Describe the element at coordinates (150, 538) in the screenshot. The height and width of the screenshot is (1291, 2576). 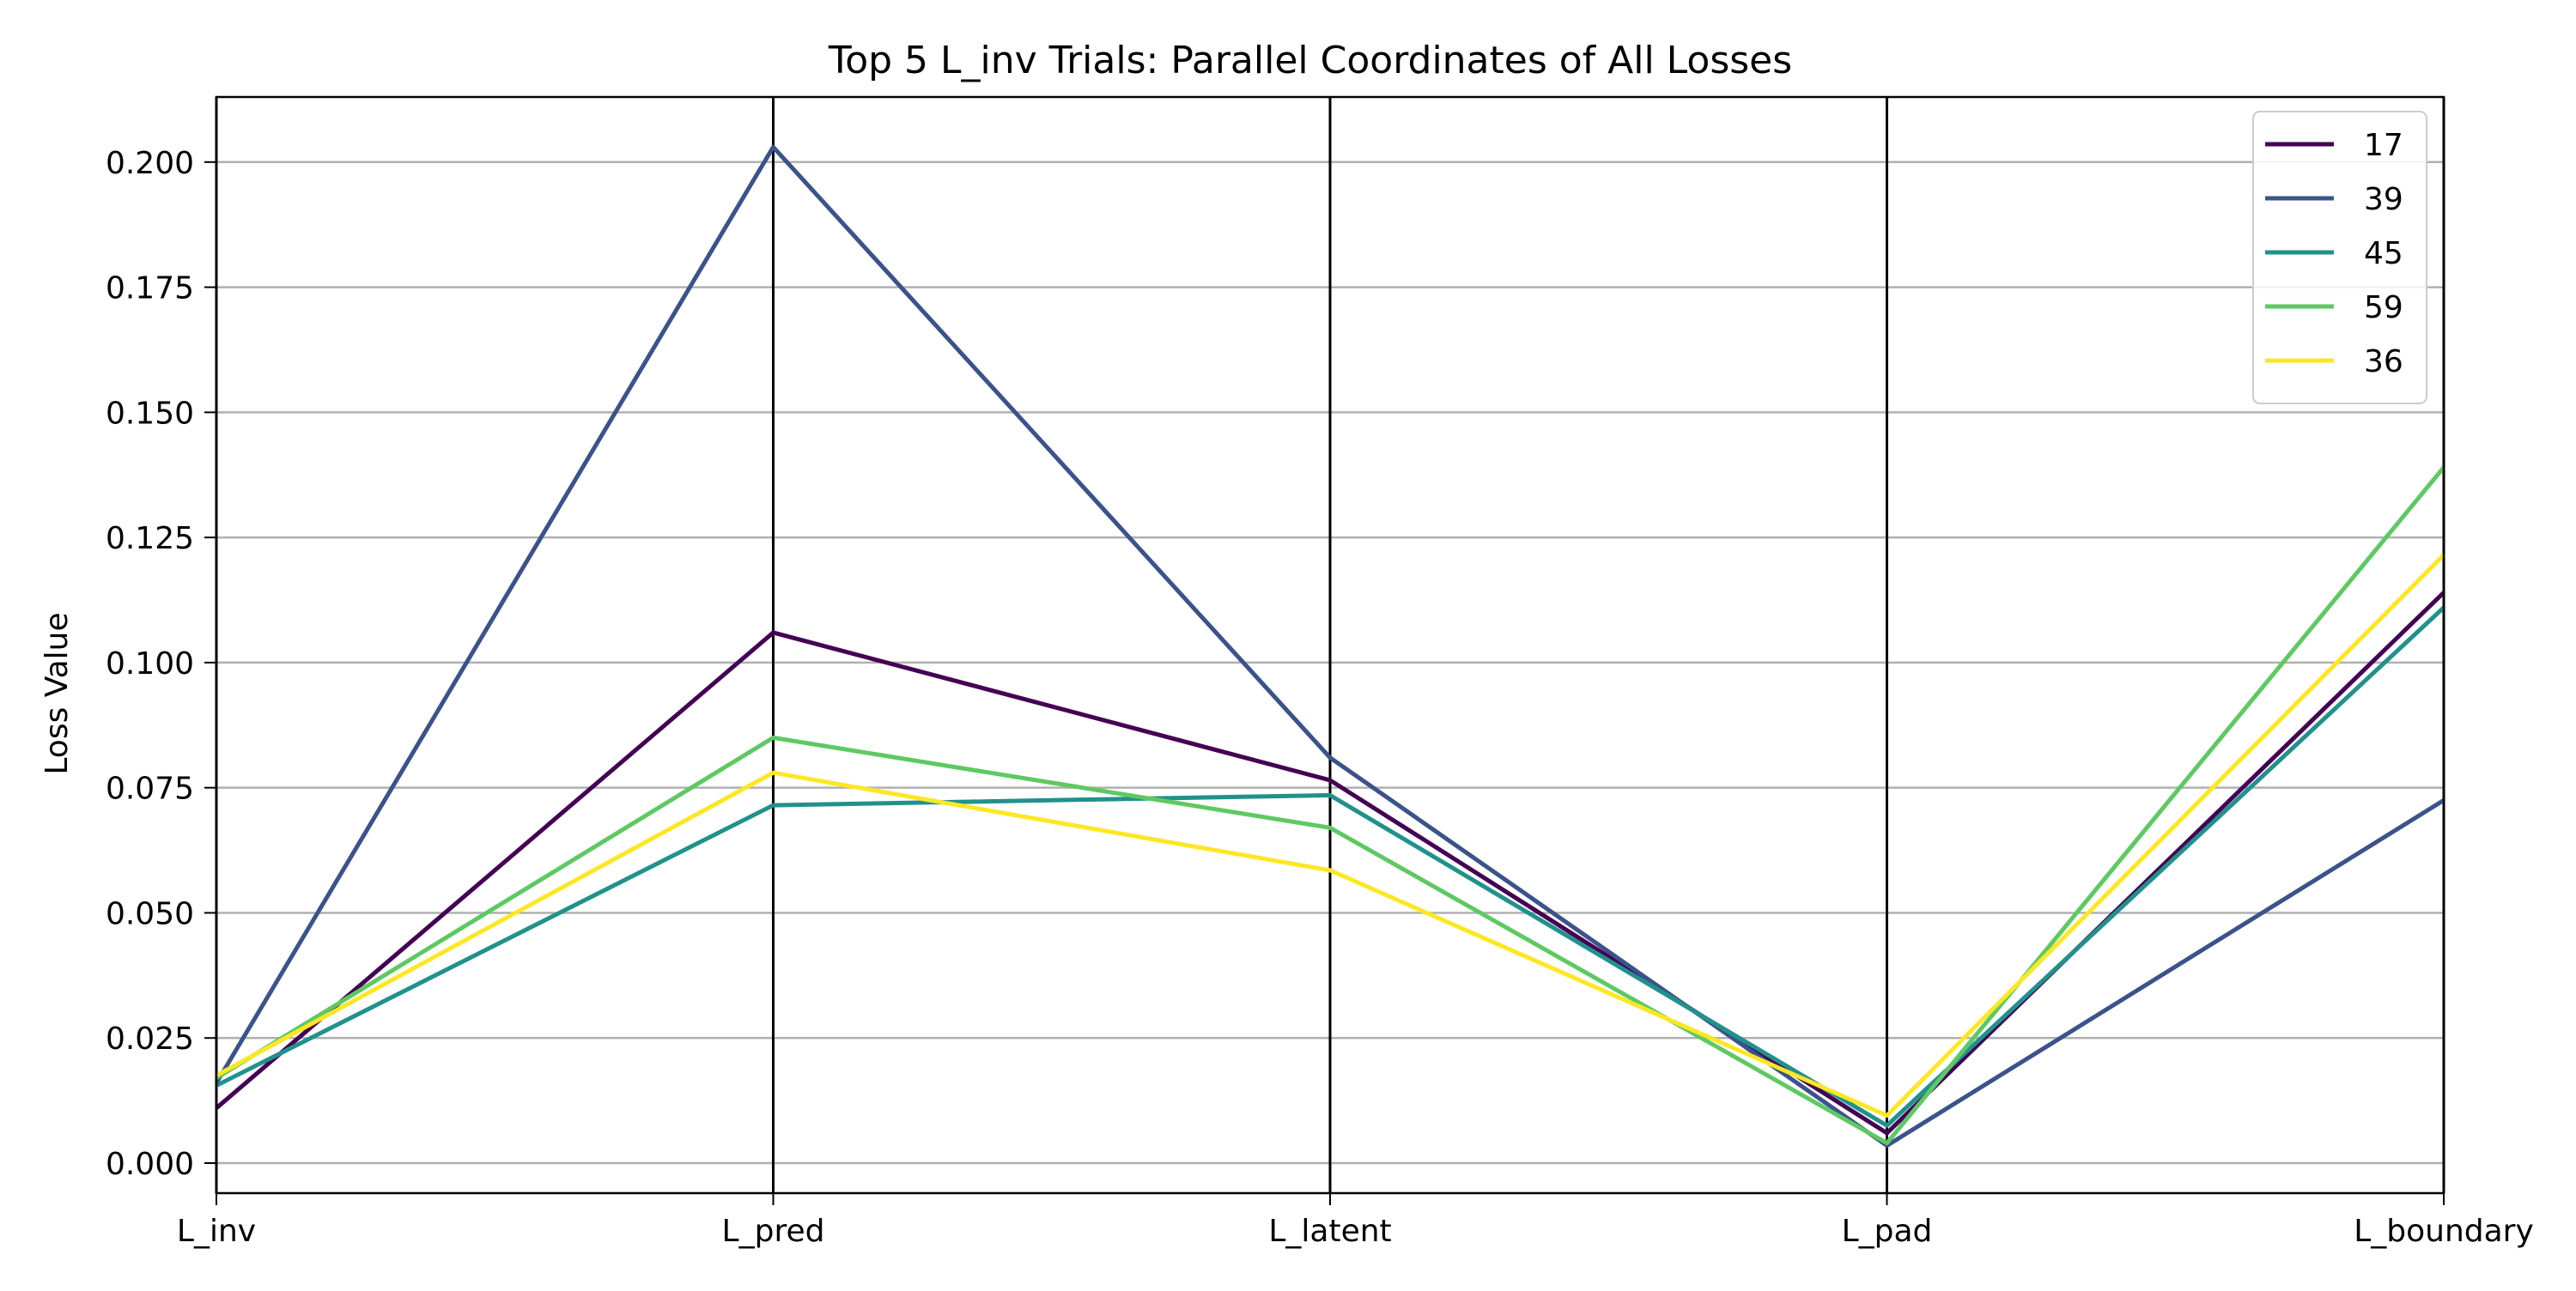
I see `y-tick-label: 0.125` at that location.